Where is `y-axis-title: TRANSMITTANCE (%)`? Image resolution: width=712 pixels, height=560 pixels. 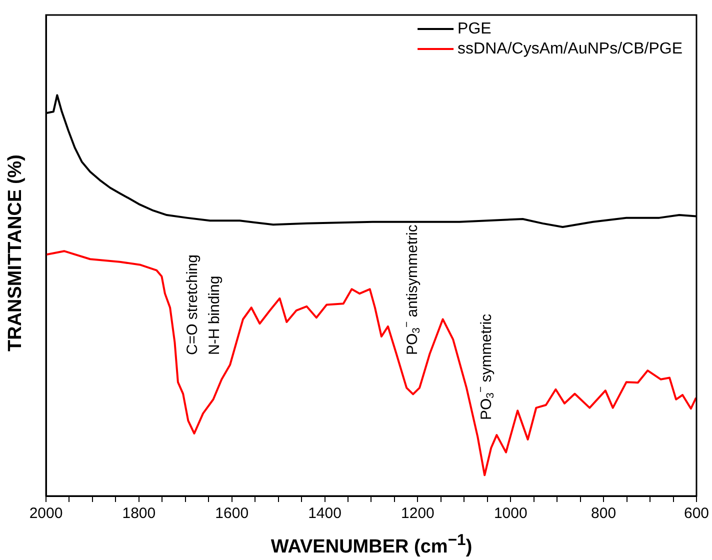 y-axis-title: TRANSMITTANCE (%) is located at coordinates (16, 253).